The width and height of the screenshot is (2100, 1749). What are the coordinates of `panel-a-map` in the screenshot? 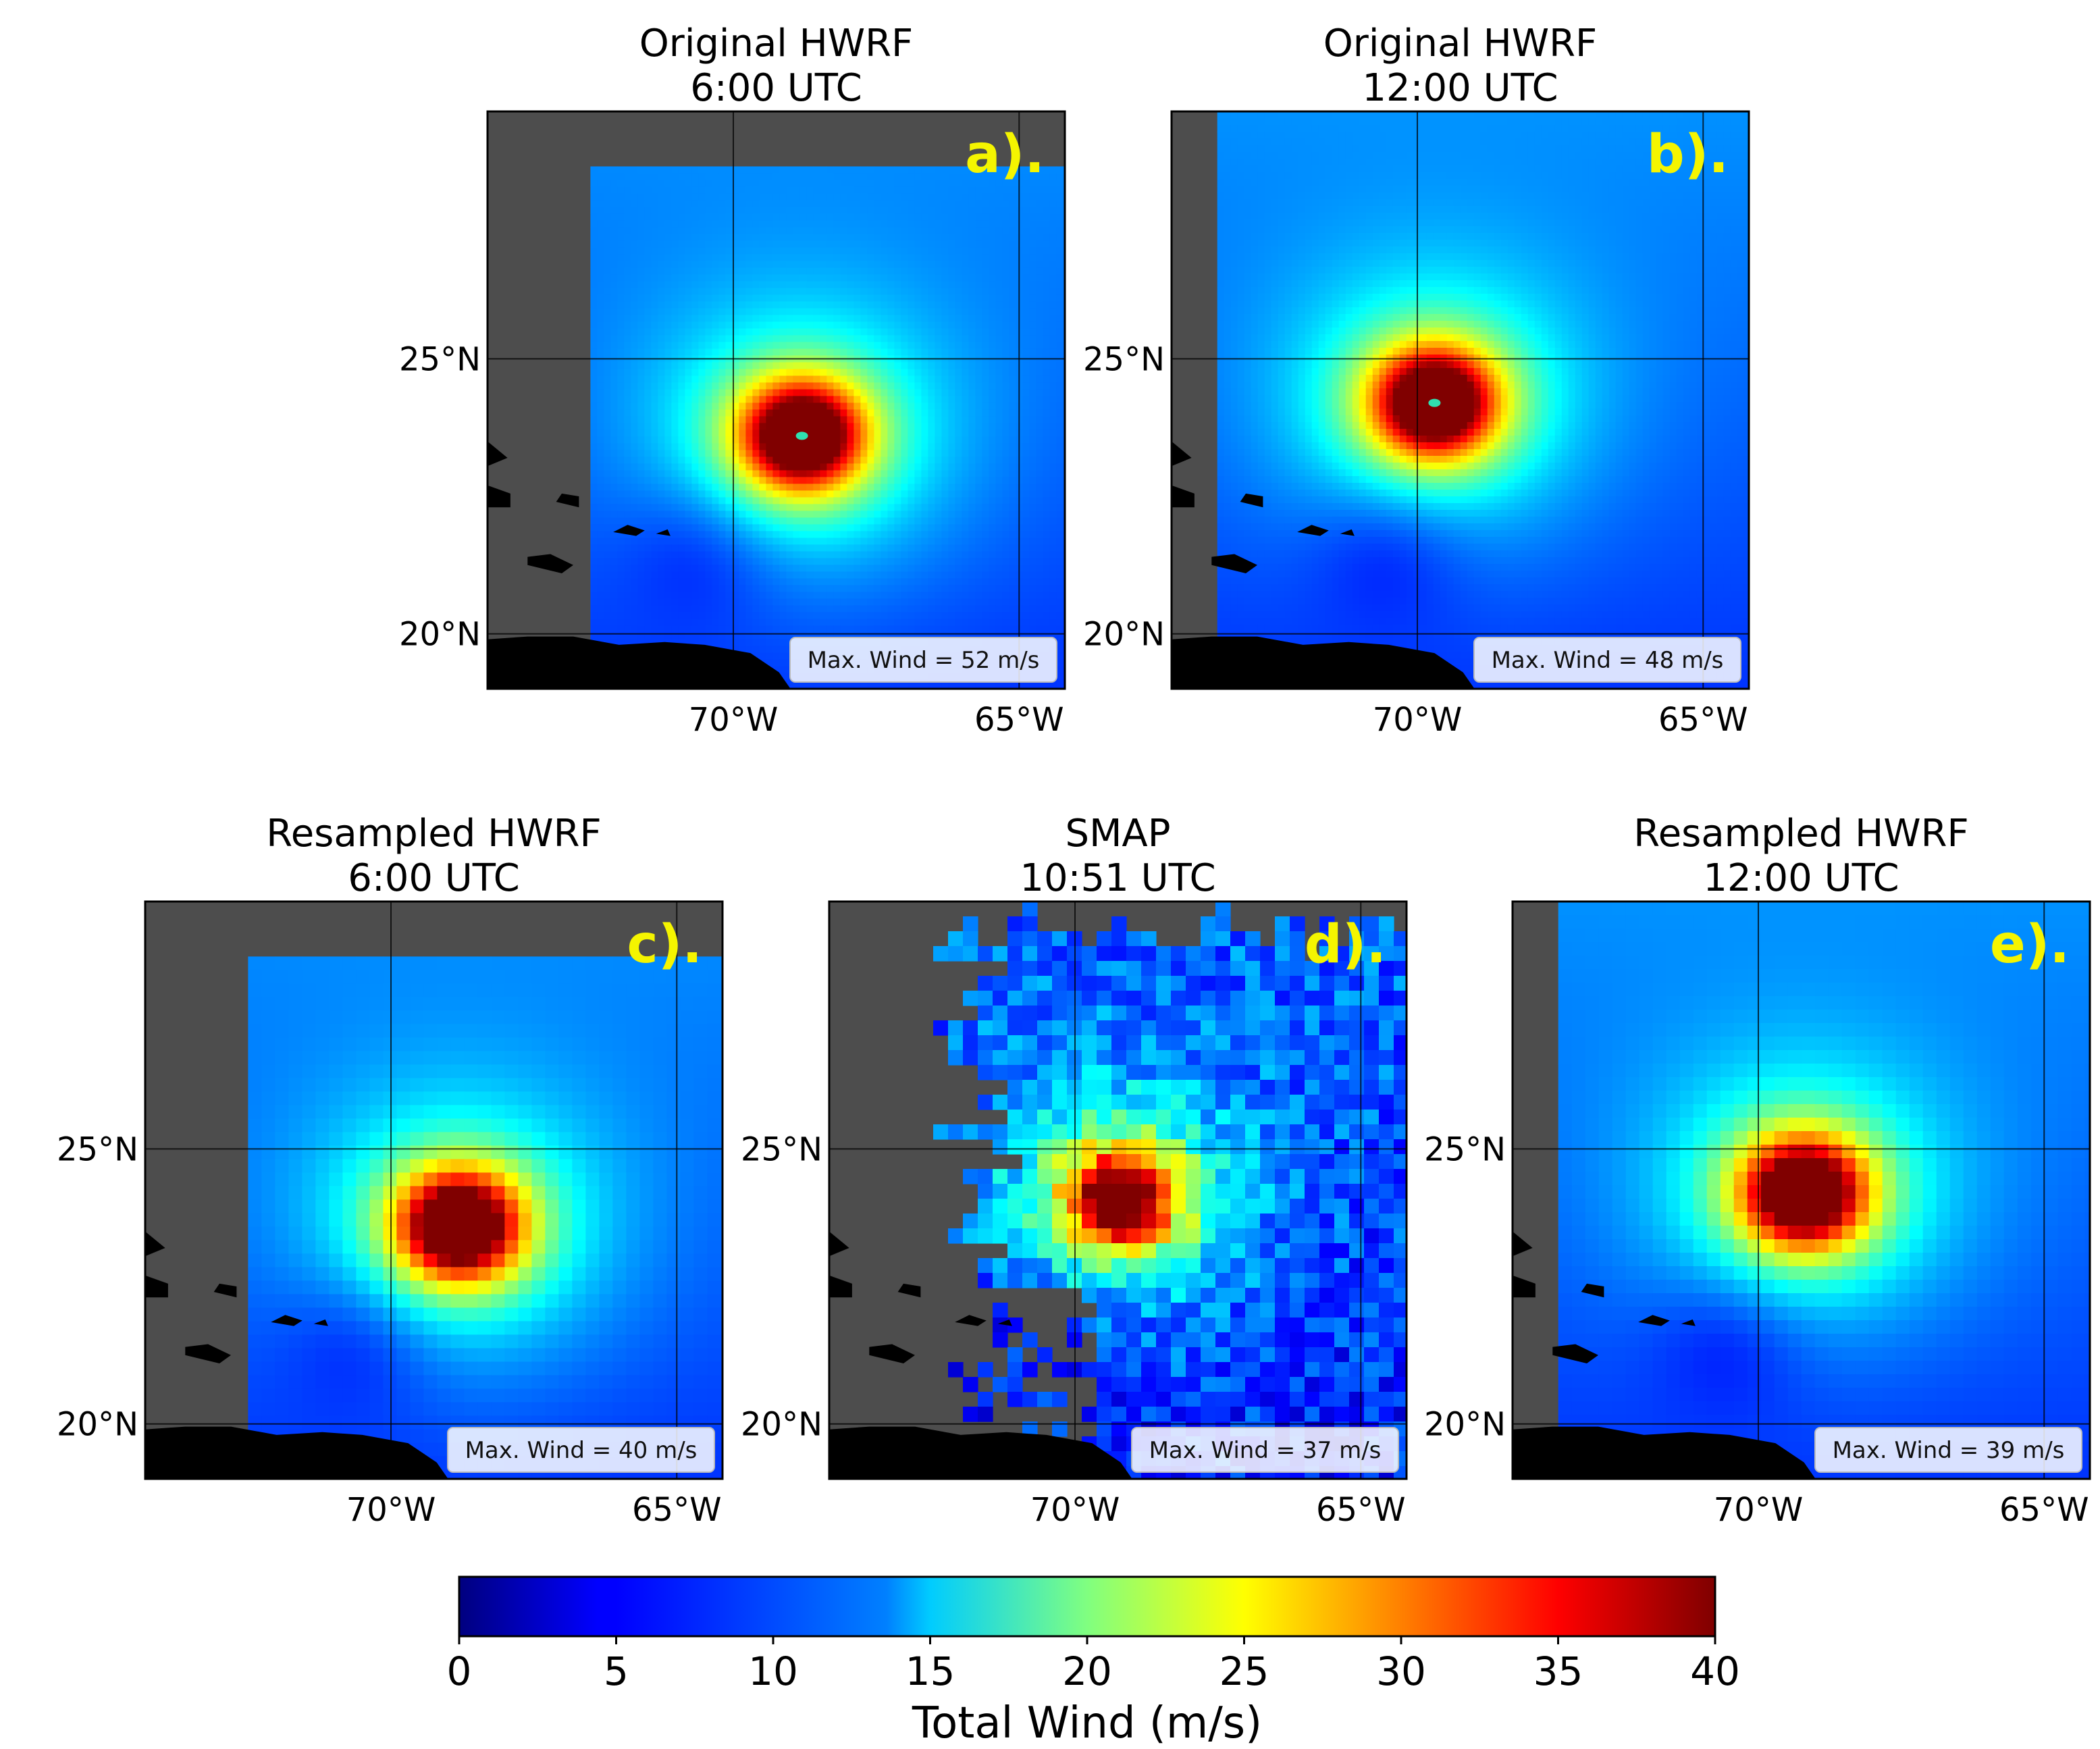 It's located at (777, 400).